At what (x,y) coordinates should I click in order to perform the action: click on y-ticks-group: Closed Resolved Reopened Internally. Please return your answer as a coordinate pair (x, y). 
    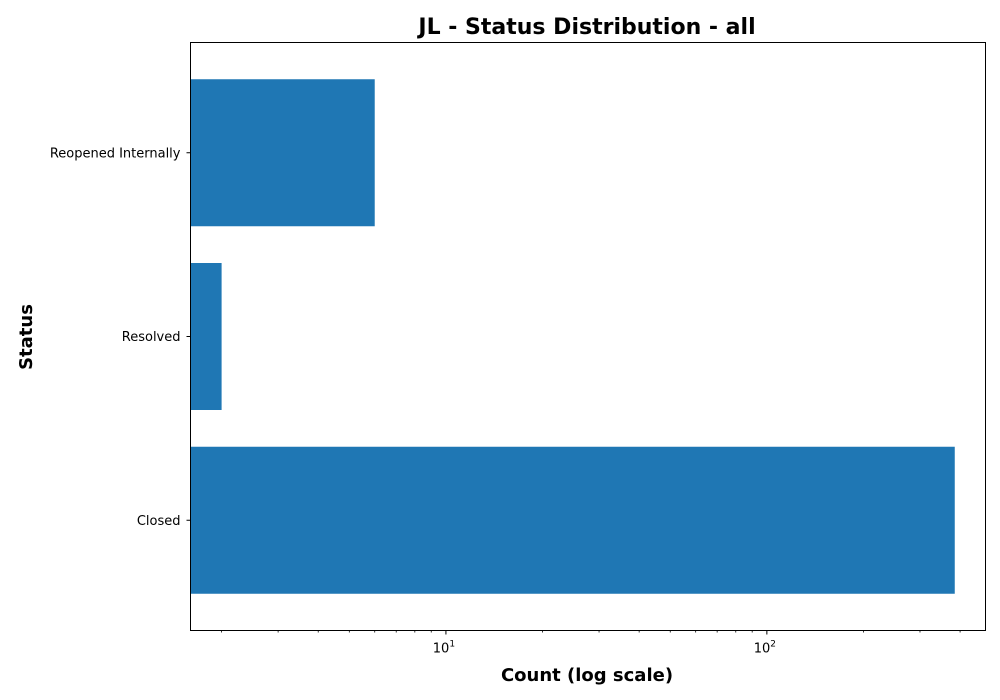
    Looking at the image, I should click on (120, 337).